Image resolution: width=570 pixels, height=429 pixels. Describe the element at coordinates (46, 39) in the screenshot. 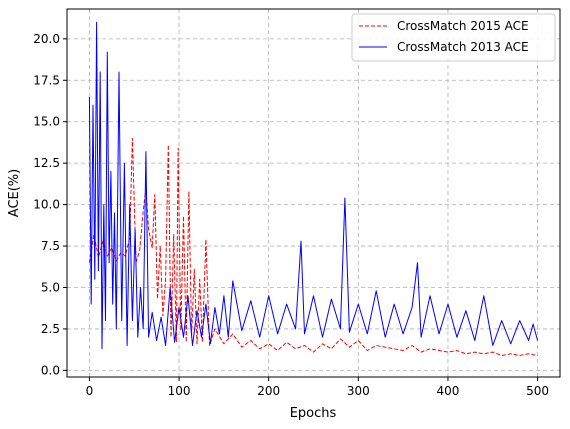

I see `y-tick-label: 20.0` at that location.